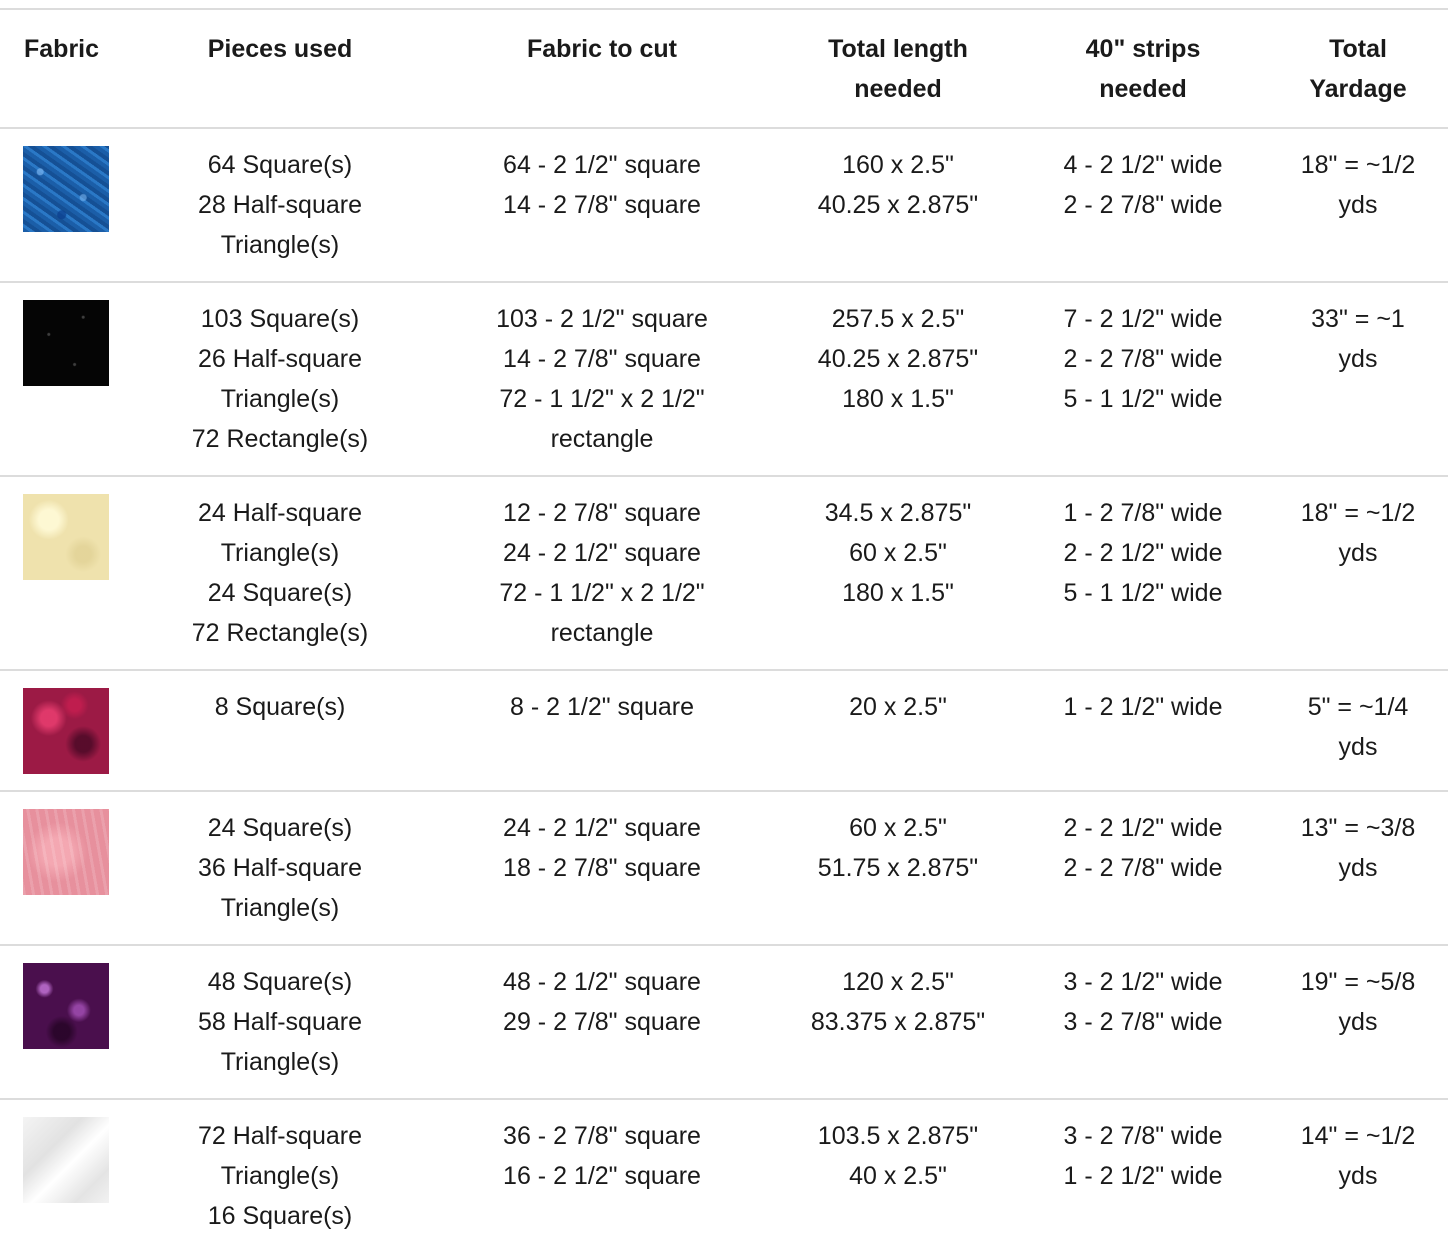  Describe the element at coordinates (1358, 828) in the screenshot. I see `yardage-line: 13" = ~3/8` at that location.